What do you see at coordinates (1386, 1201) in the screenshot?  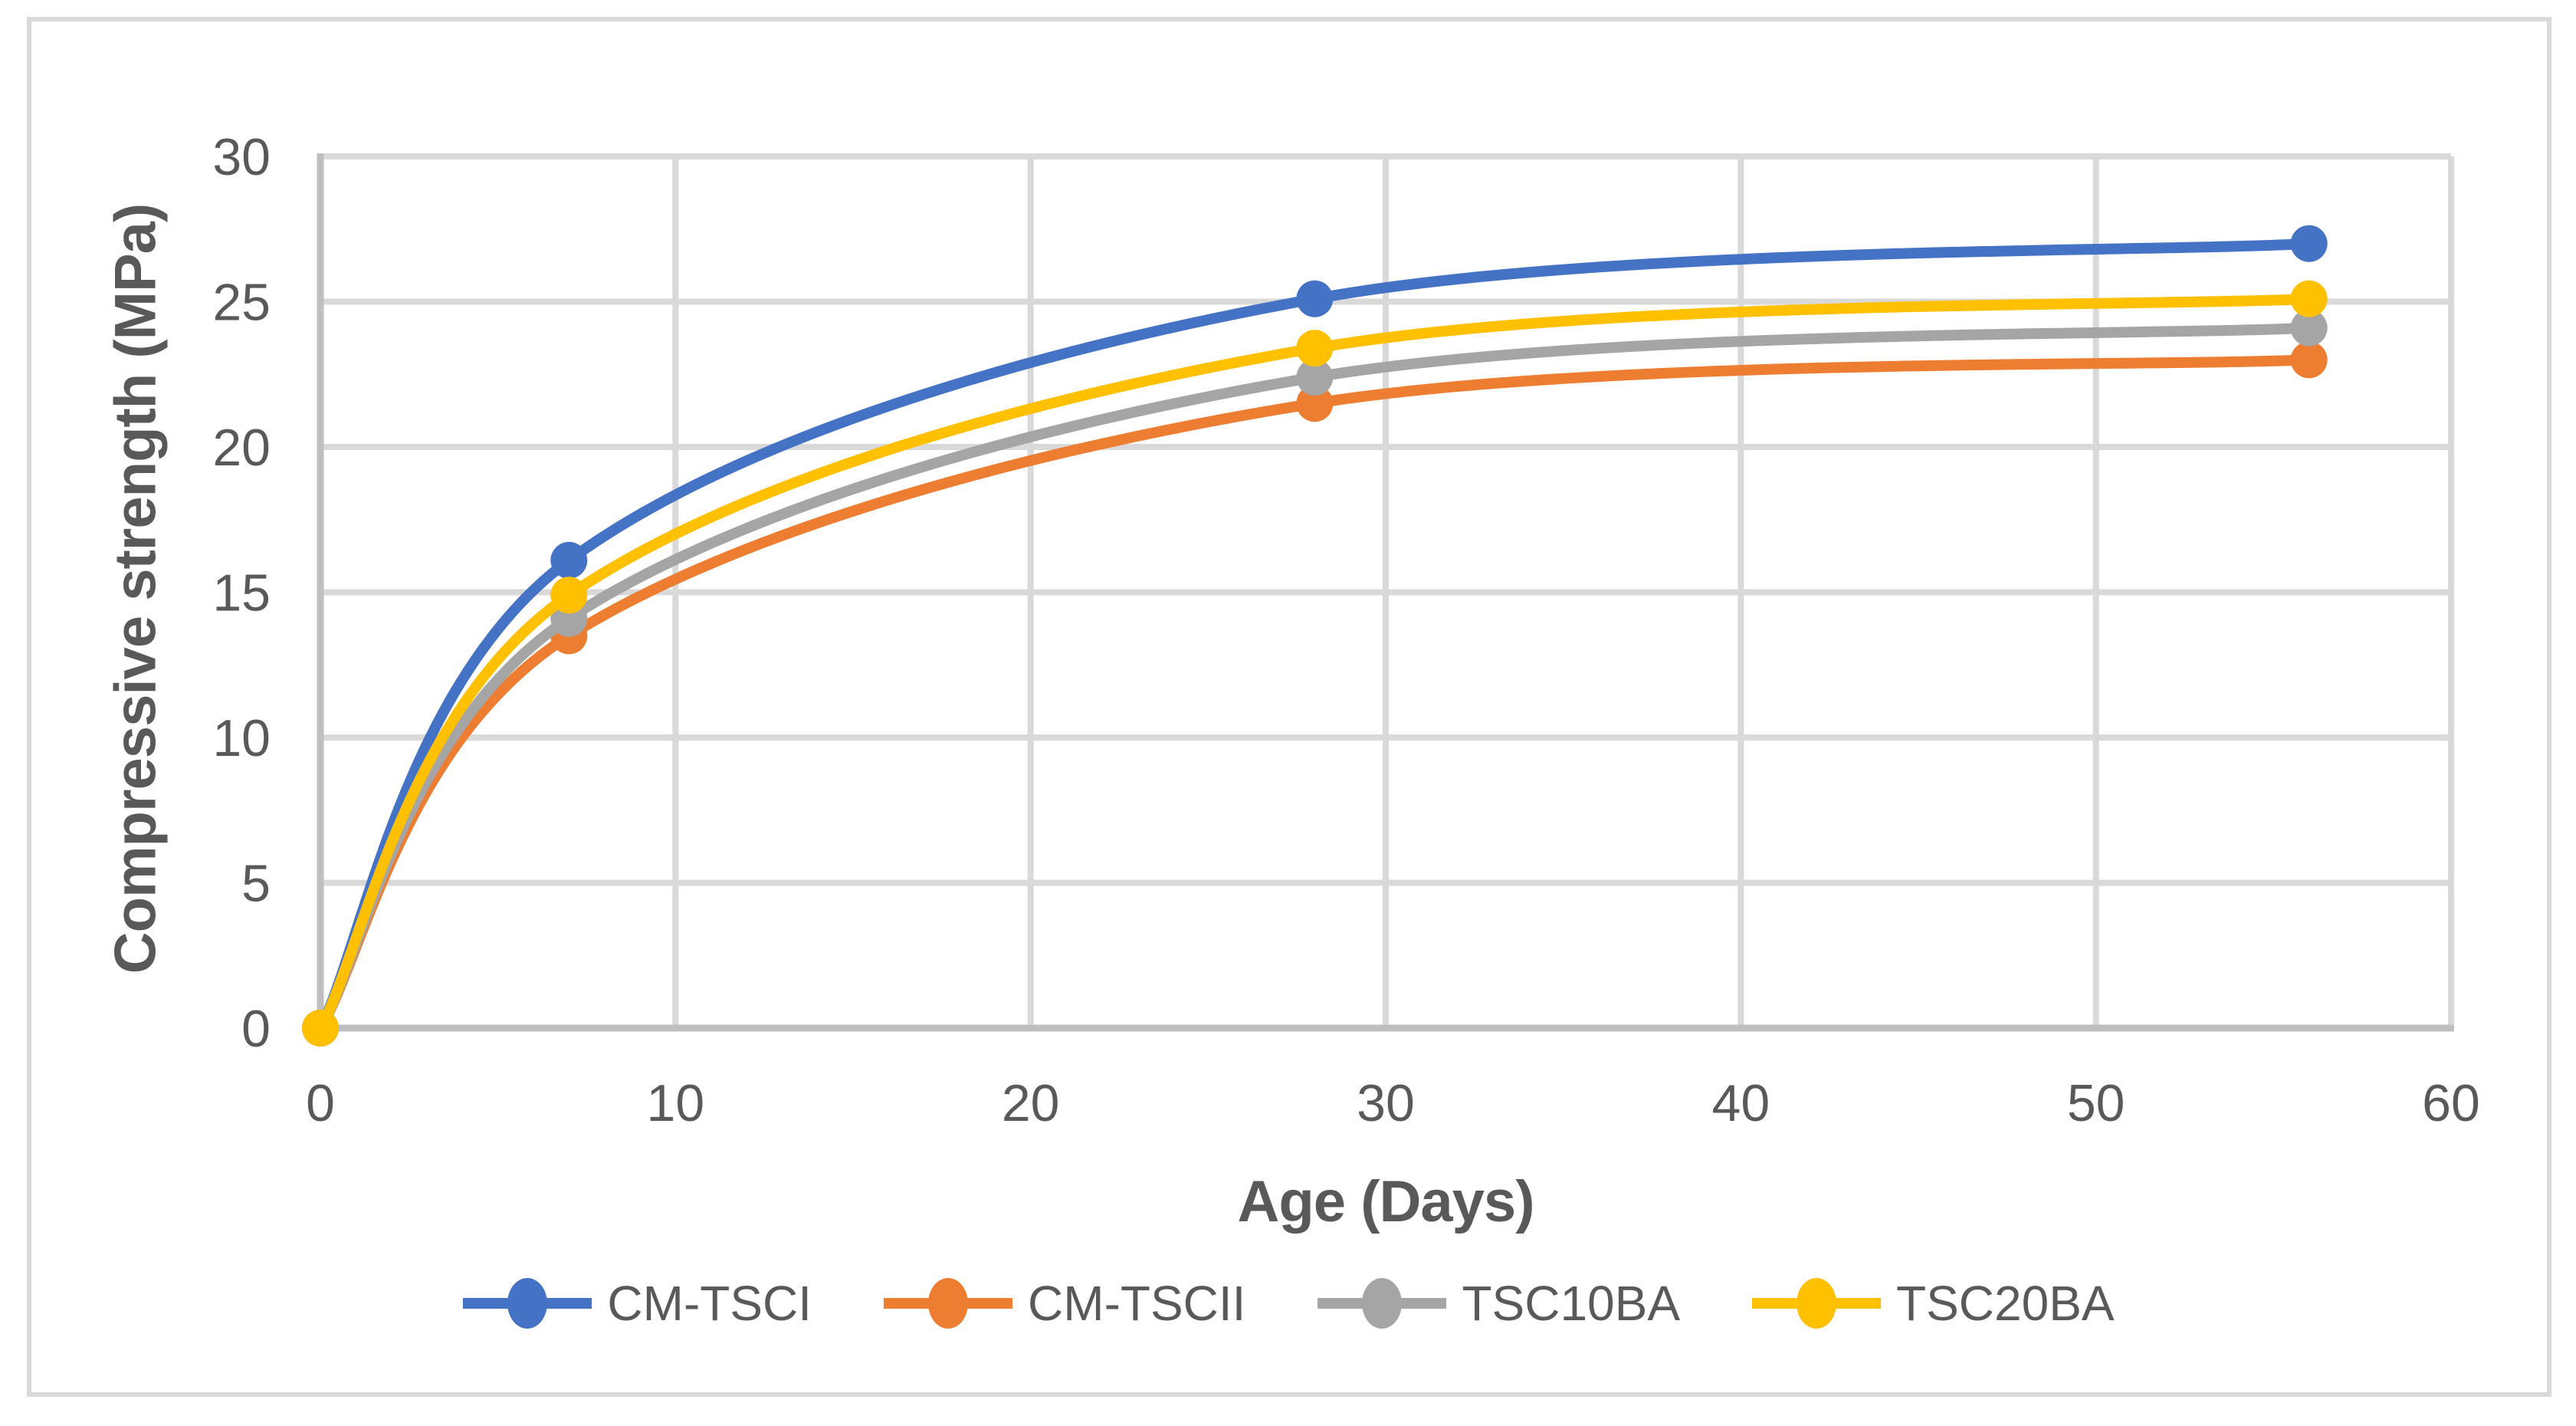 I see `x-axis-title: Age (Days)` at bounding box center [1386, 1201].